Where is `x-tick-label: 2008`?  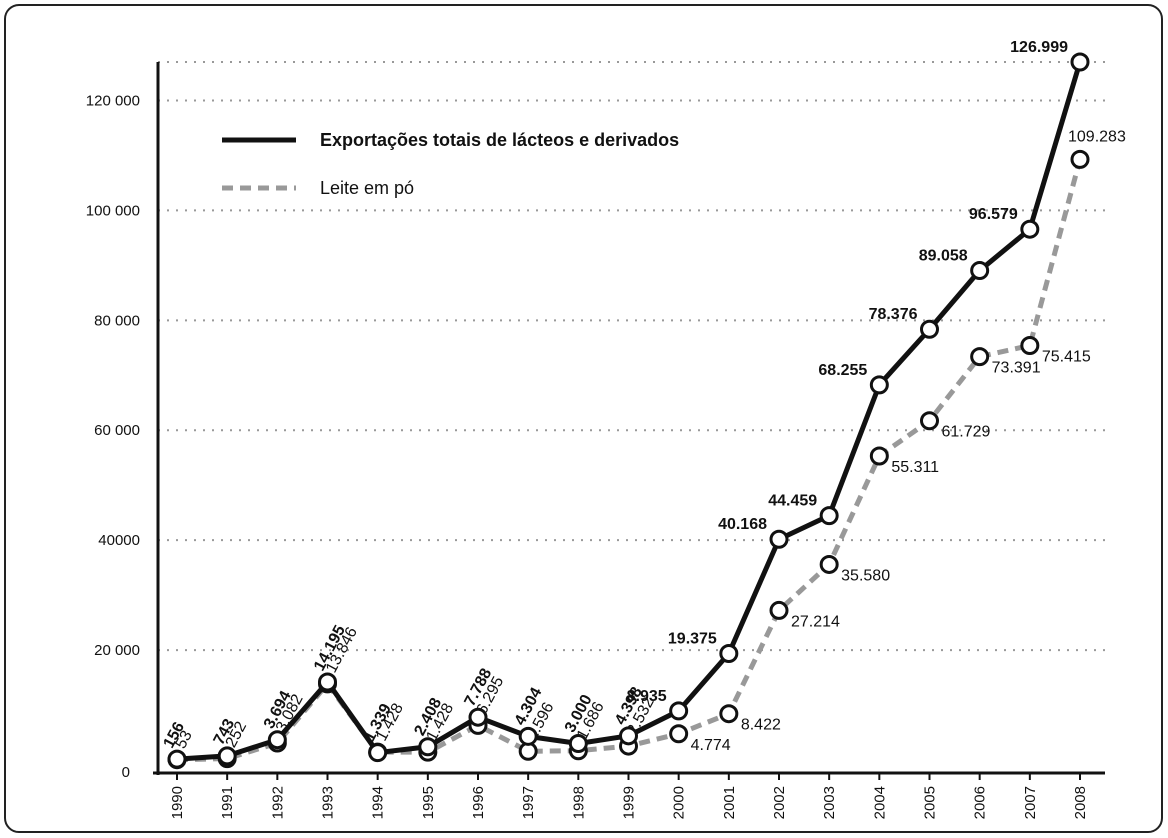 x-tick-label: 2008 is located at coordinates (1080, 802).